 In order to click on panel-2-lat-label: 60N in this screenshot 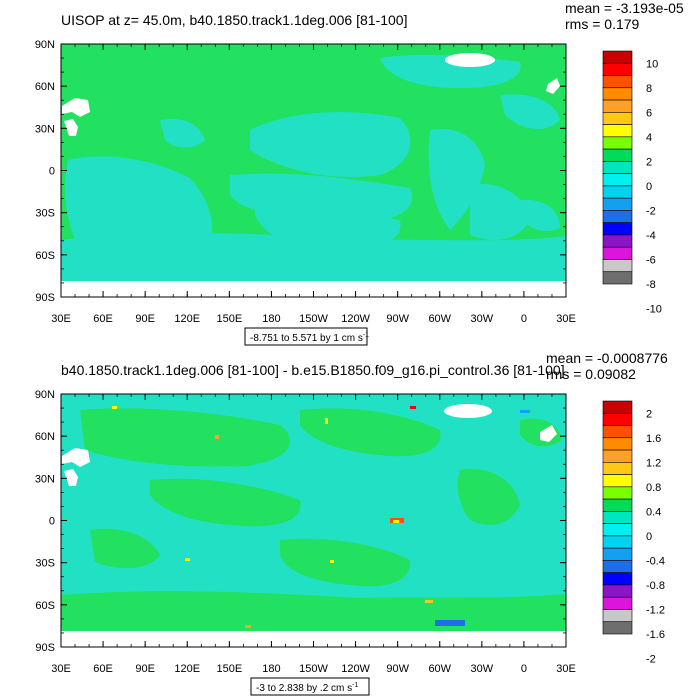, I will do `click(45, 437)`.